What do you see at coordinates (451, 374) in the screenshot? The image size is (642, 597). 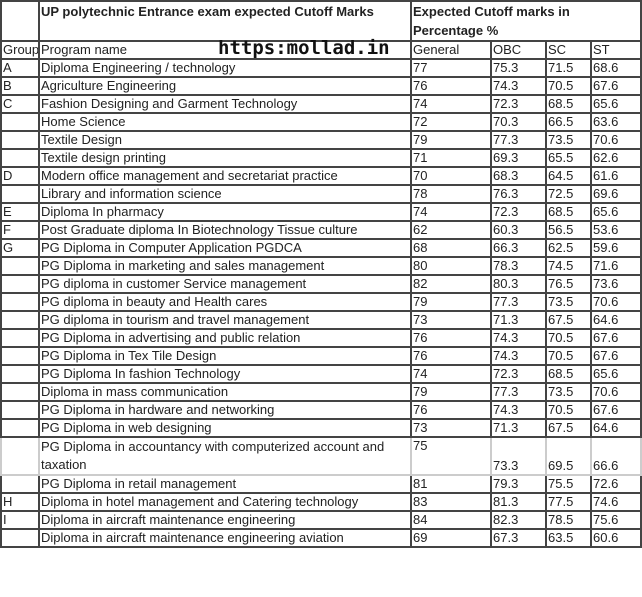 I see `cell-general: 74` at bounding box center [451, 374].